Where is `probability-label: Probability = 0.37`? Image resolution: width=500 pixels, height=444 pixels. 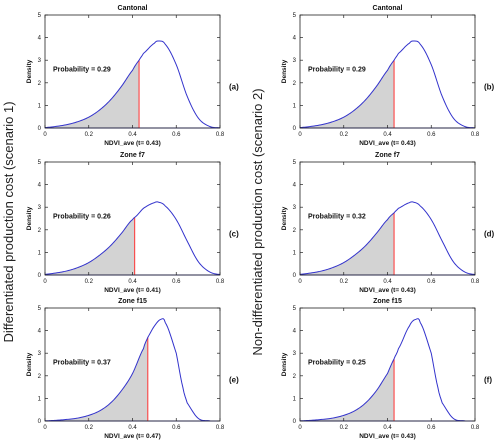
probability-label: Probability = 0.37 is located at coordinates (82, 363).